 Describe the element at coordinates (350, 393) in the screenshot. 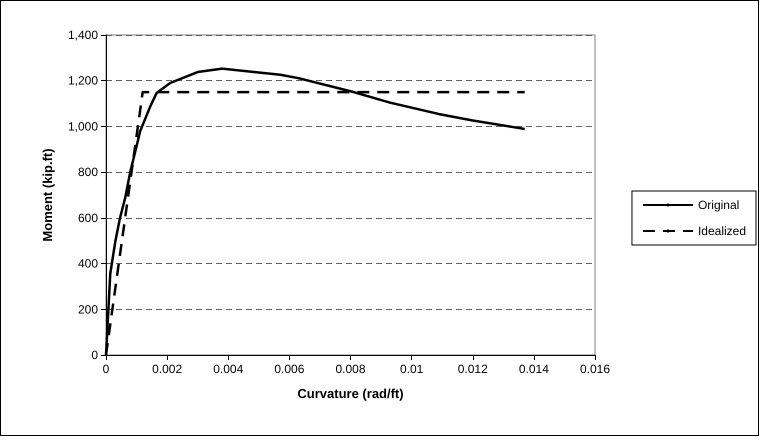

I see `x-axis-title: Curvature (rad/ft)` at that location.